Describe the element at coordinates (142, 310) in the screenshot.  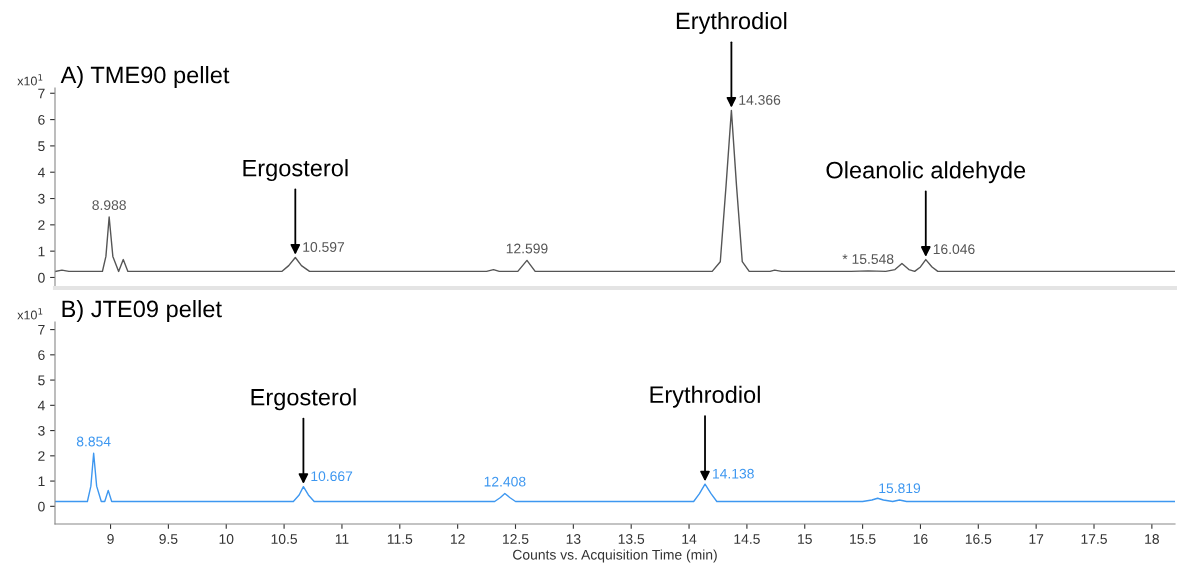
I see `chart-title: B) JTE09 pellet` at that location.